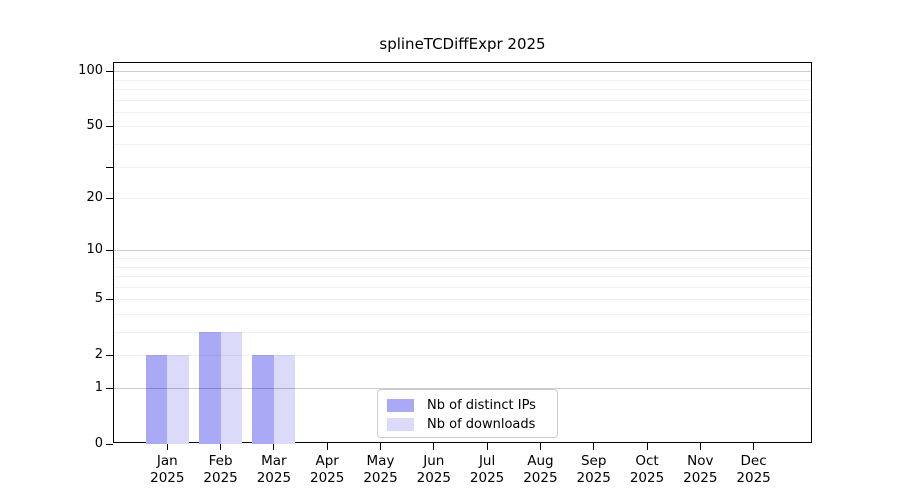 Image resolution: width=900 pixels, height=500 pixels. I want to click on legend-label-downloads: Nb of downloads, so click(481, 424).